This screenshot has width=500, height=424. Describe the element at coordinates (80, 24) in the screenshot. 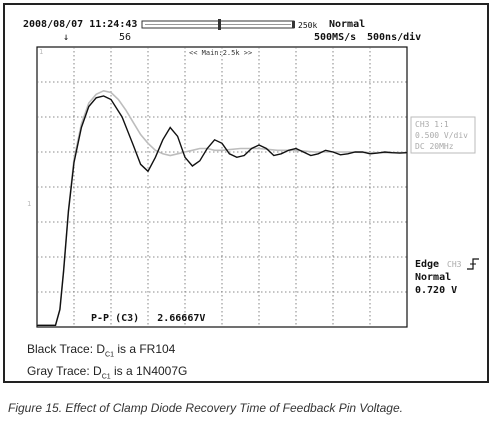

I see `datetime-text: 2008/08/07 11:24:43` at that location.